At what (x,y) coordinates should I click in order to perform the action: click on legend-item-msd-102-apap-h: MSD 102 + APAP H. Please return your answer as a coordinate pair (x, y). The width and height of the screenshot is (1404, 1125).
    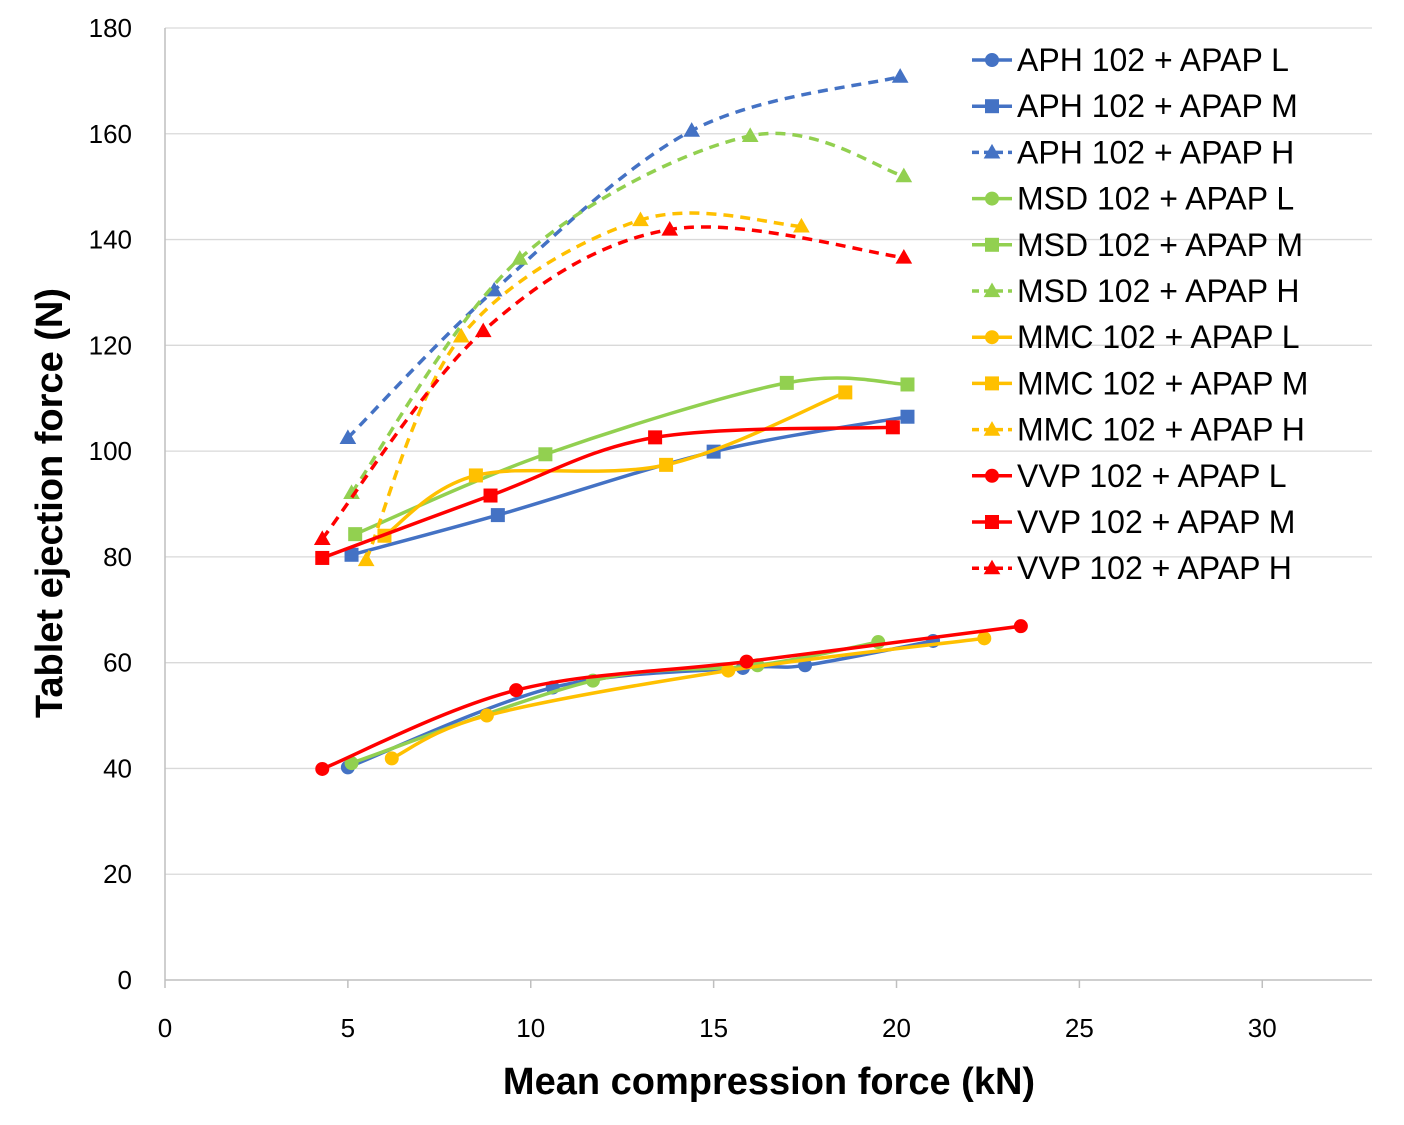
    Looking at the image, I should click on (1136, 291).